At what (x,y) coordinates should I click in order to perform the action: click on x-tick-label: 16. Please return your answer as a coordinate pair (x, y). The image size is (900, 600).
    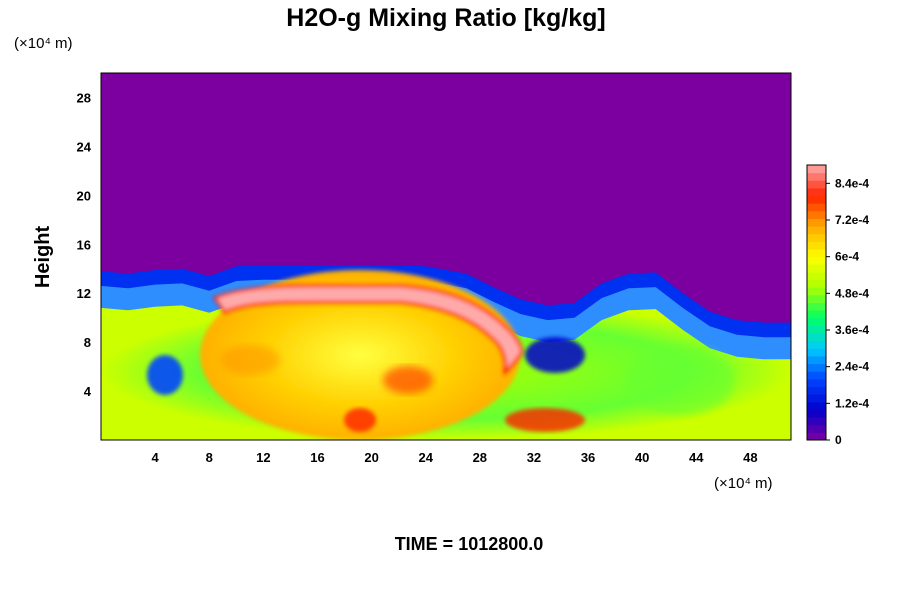
    Looking at the image, I should click on (317, 457).